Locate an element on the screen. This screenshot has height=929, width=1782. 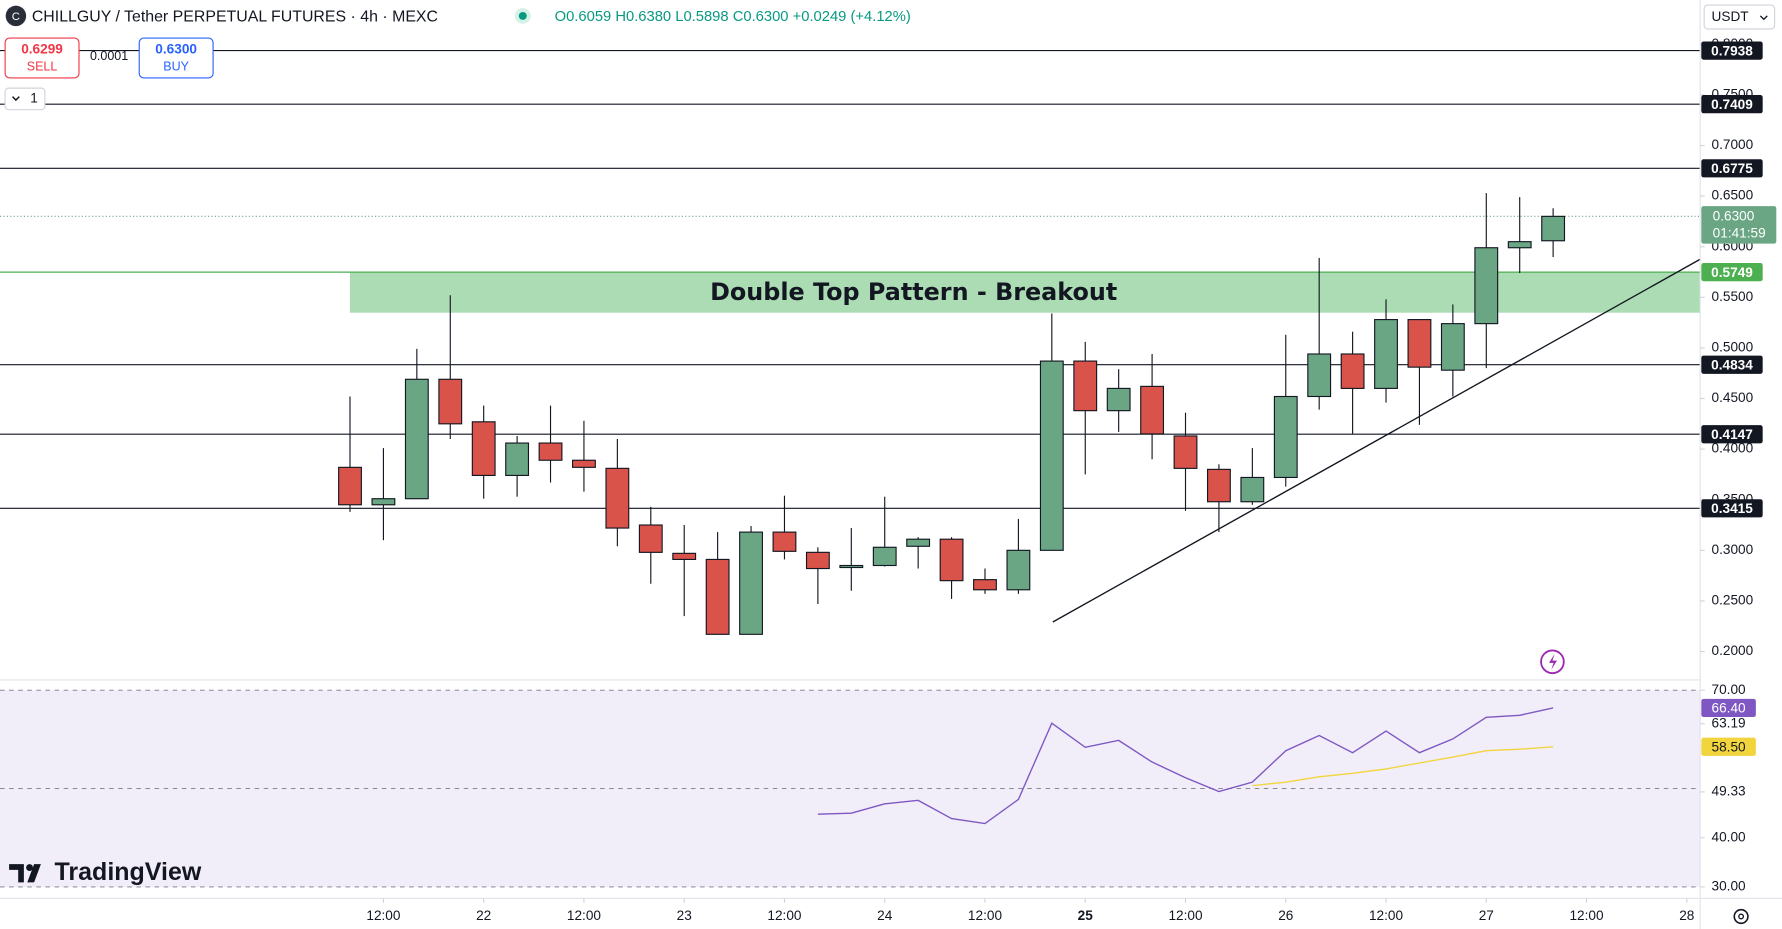
buy-button is located at coordinates (176, 58).